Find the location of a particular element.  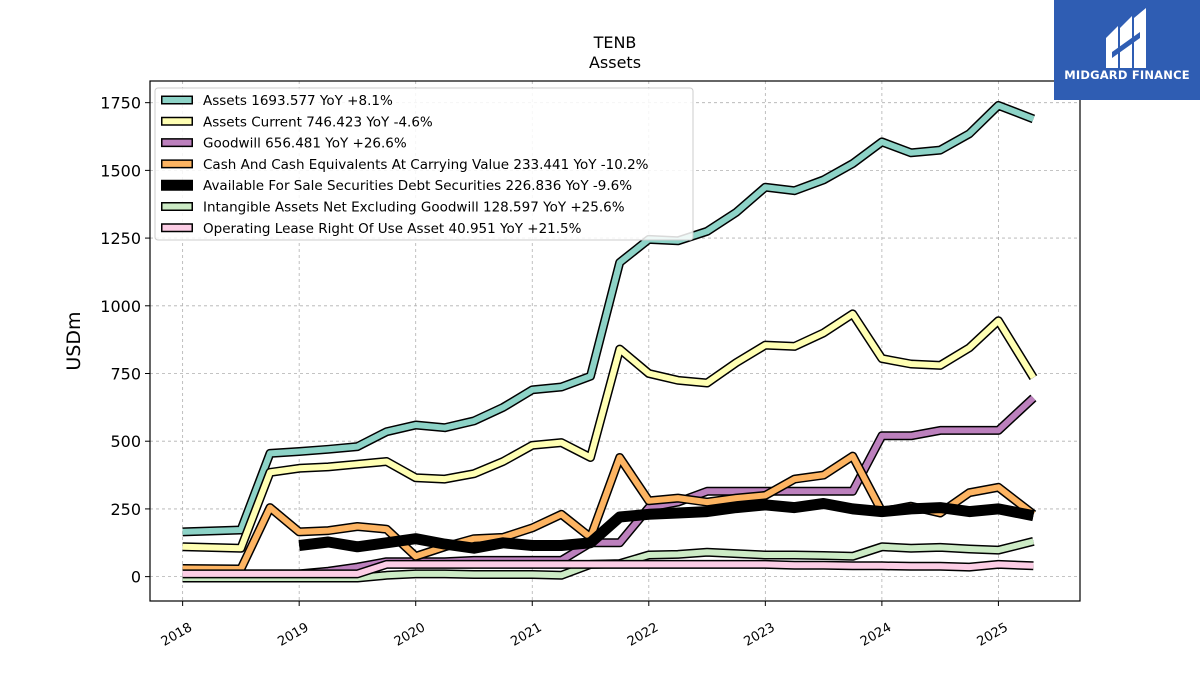

x-tick-label: 2021 is located at coordinates (526, 635).